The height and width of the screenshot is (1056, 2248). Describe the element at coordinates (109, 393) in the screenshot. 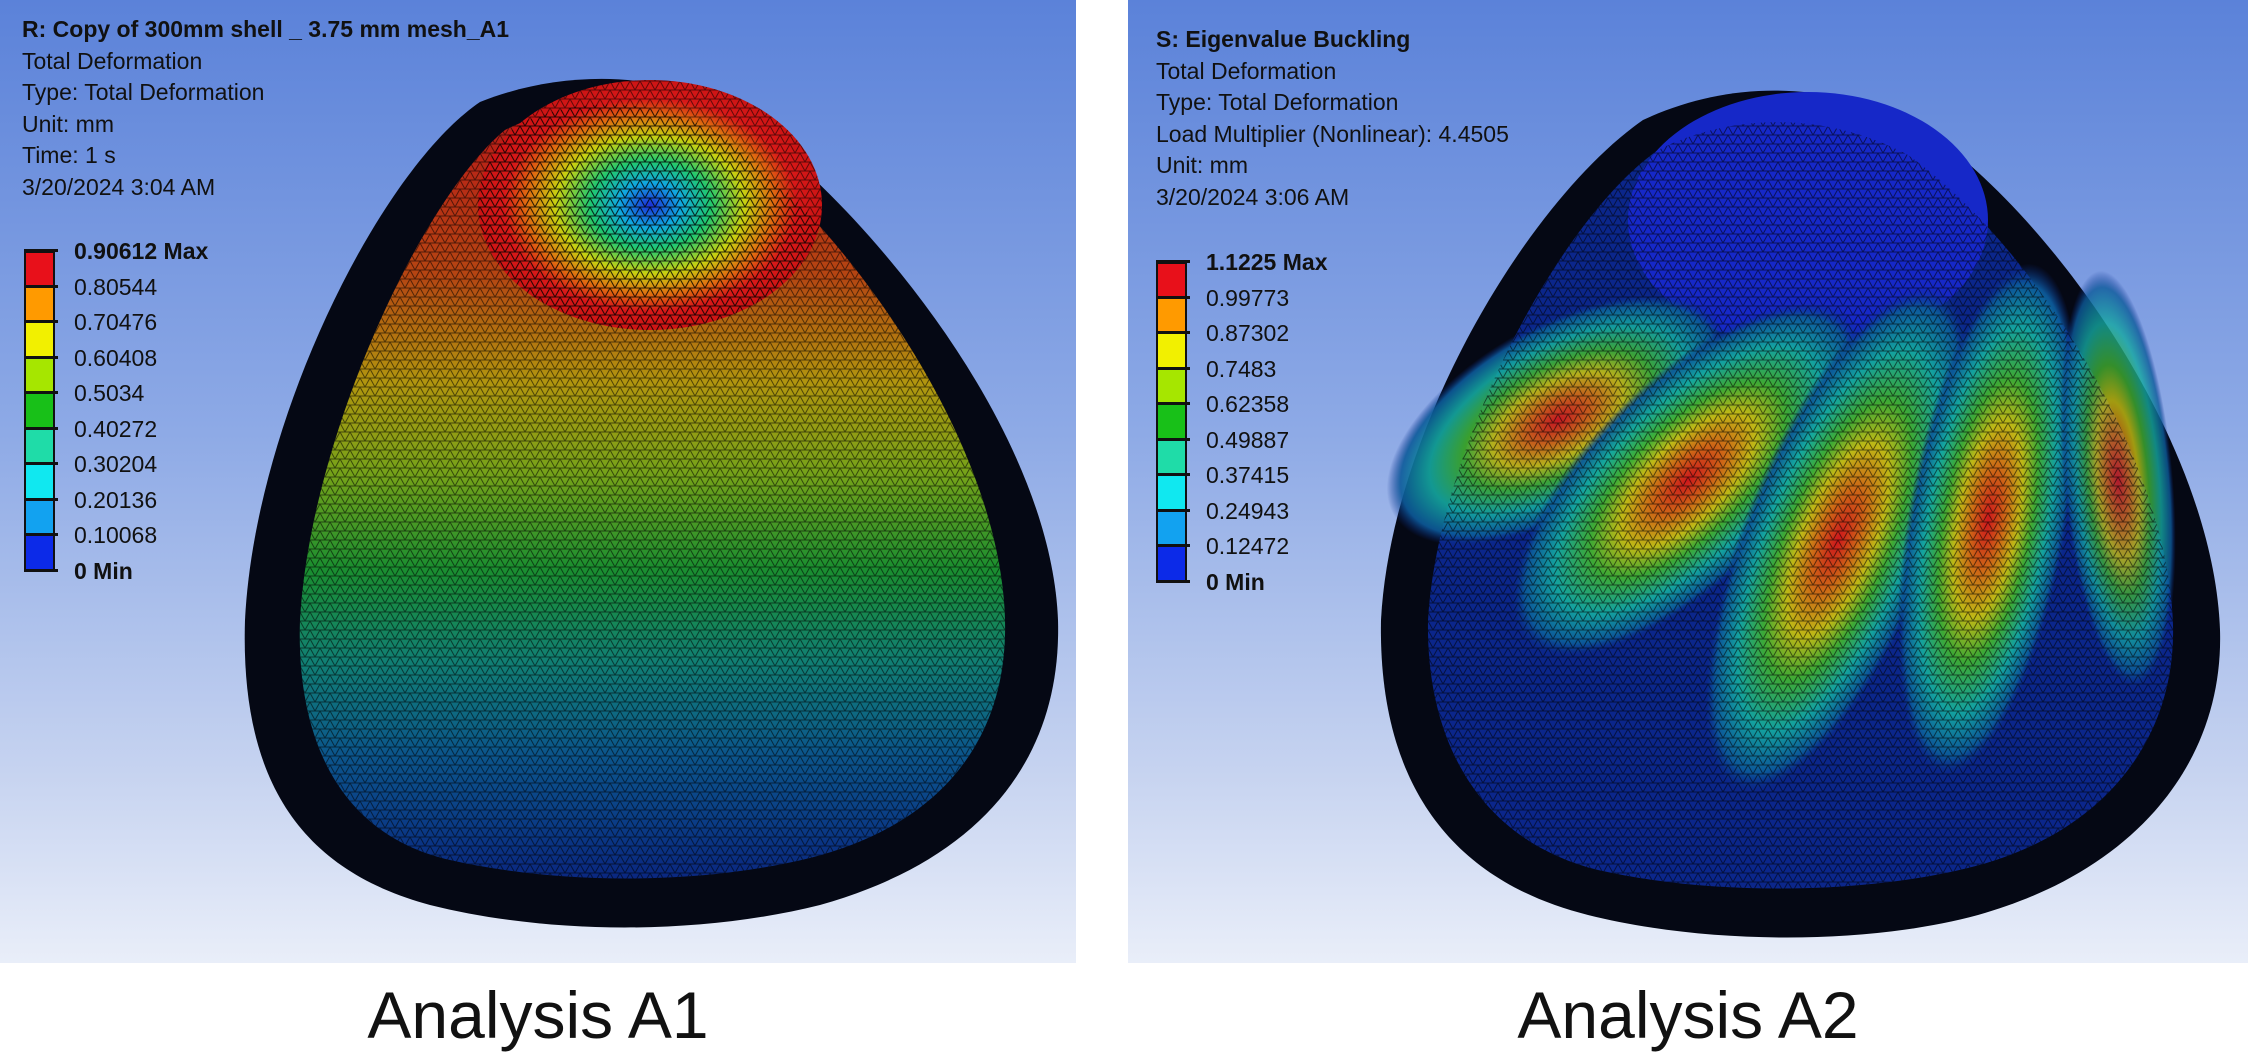

I see `legend-value: 0.5034` at that location.